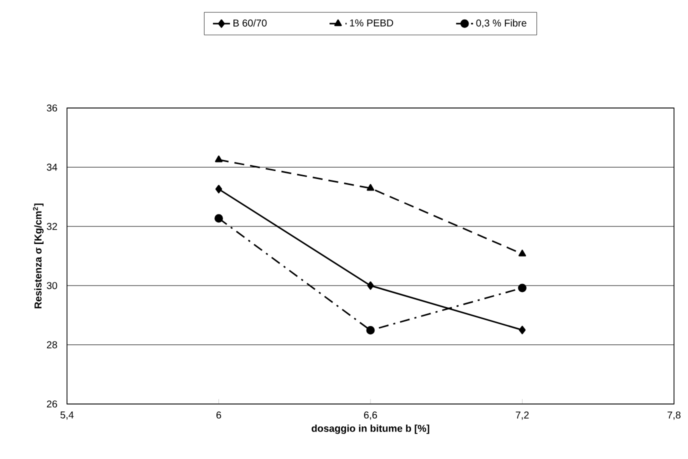  I want to click on x-tick-label: 5,4, so click(67, 416).